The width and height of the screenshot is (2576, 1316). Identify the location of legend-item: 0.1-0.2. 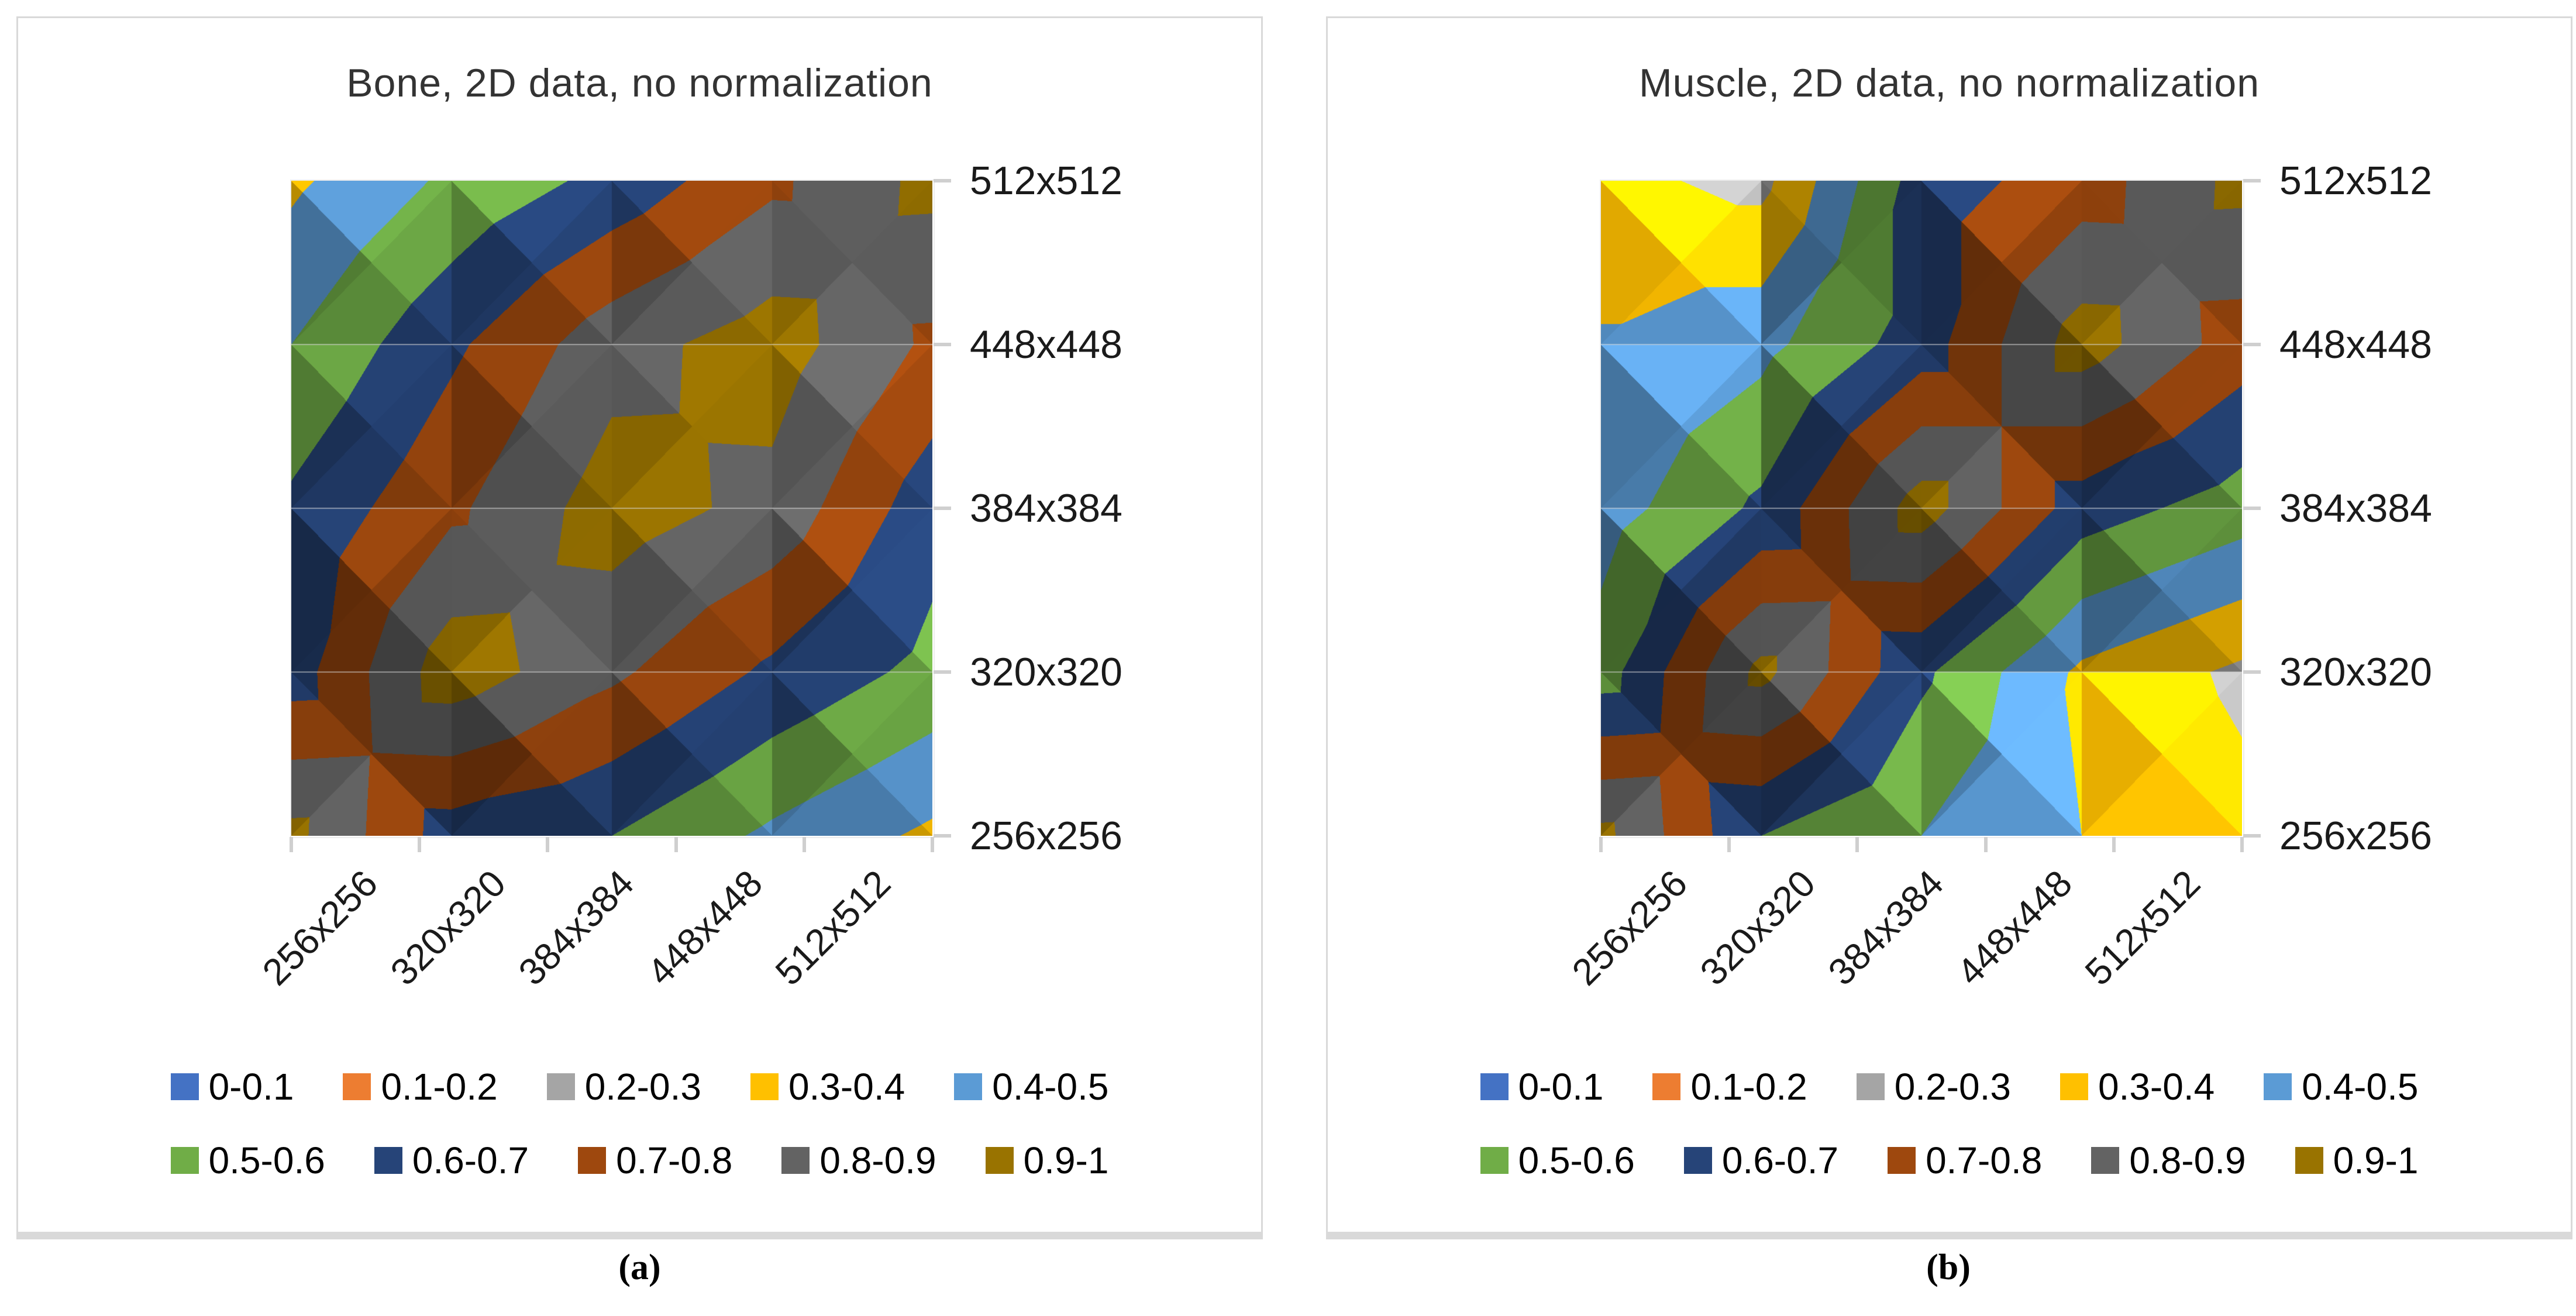
(420, 1086).